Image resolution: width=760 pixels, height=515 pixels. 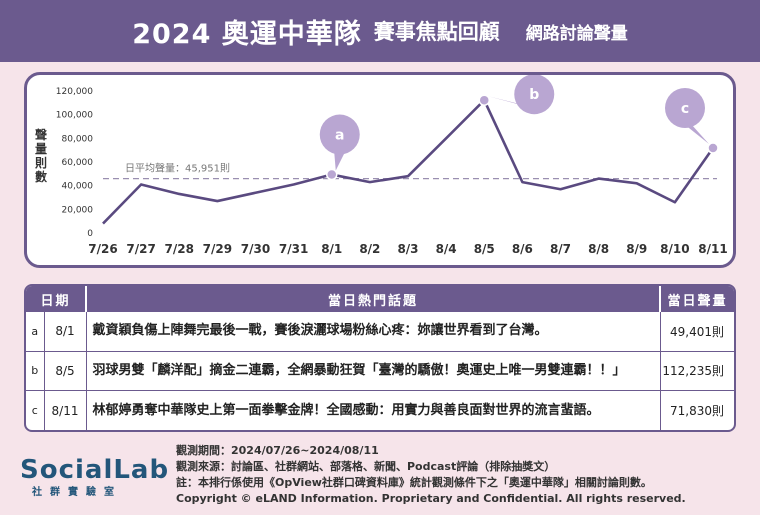 What do you see at coordinates (41, 149) in the screenshot?
I see `y-axis-label: 量` at bounding box center [41, 149].